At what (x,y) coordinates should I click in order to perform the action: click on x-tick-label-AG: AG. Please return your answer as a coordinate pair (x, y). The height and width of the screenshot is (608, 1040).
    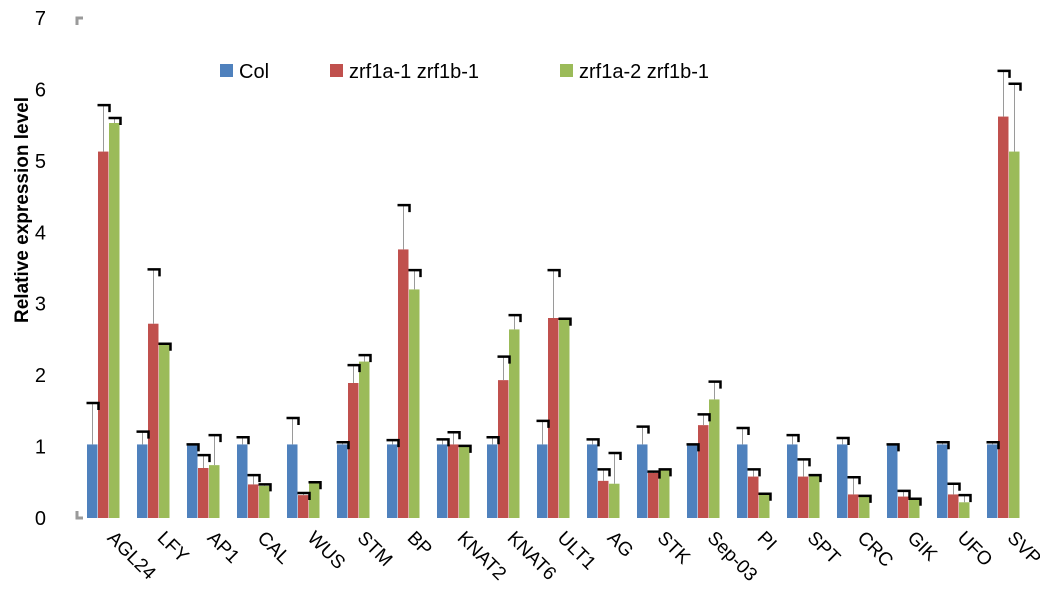
    Looking at the image, I should click on (620, 545).